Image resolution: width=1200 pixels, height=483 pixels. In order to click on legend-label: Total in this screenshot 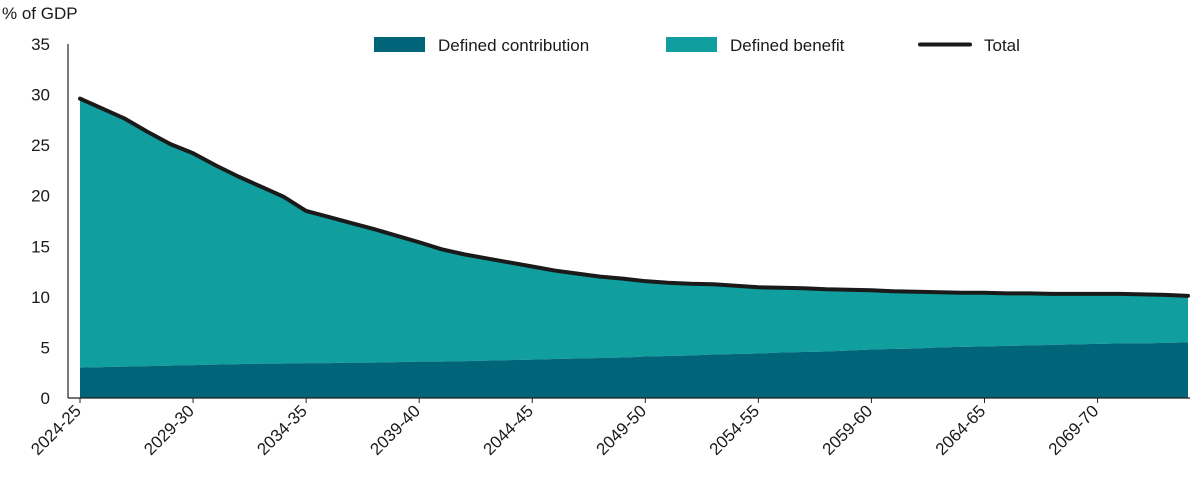, I will do `click(1002, 45)`.